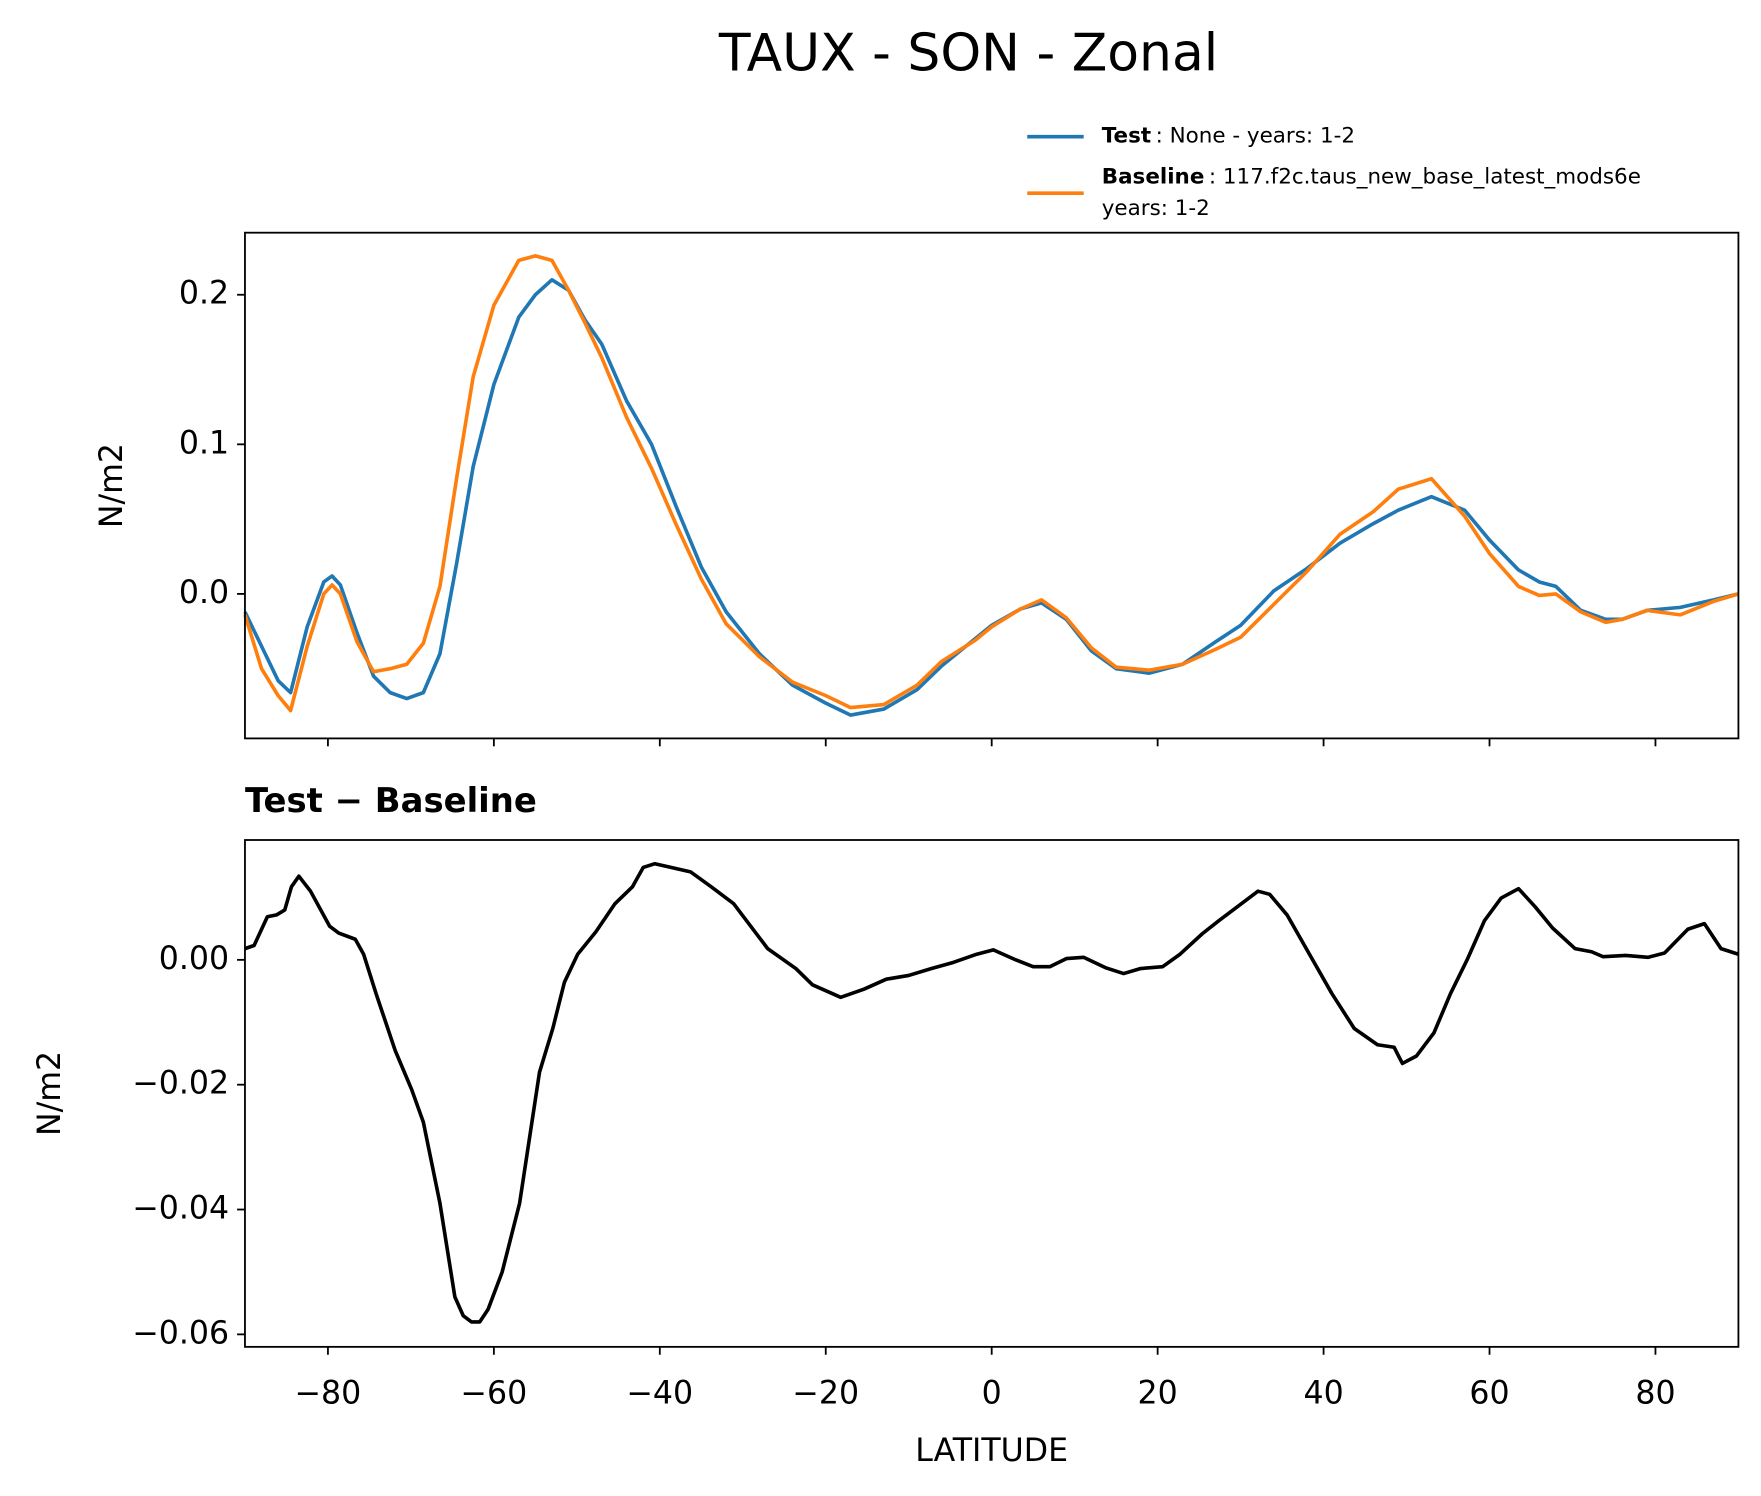 The width and height of the screenshot is (1761, 1496). I want to click on y-tick-label: 0.2, so click(204, 294).